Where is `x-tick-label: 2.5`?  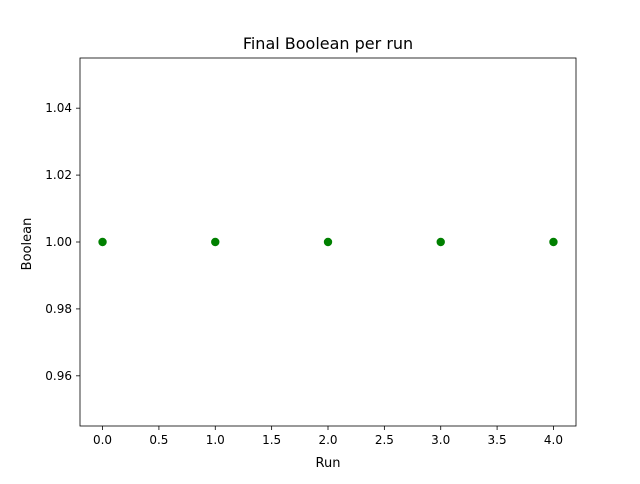
x-tick-label: 2.5 is located at coordinates (384, 440).